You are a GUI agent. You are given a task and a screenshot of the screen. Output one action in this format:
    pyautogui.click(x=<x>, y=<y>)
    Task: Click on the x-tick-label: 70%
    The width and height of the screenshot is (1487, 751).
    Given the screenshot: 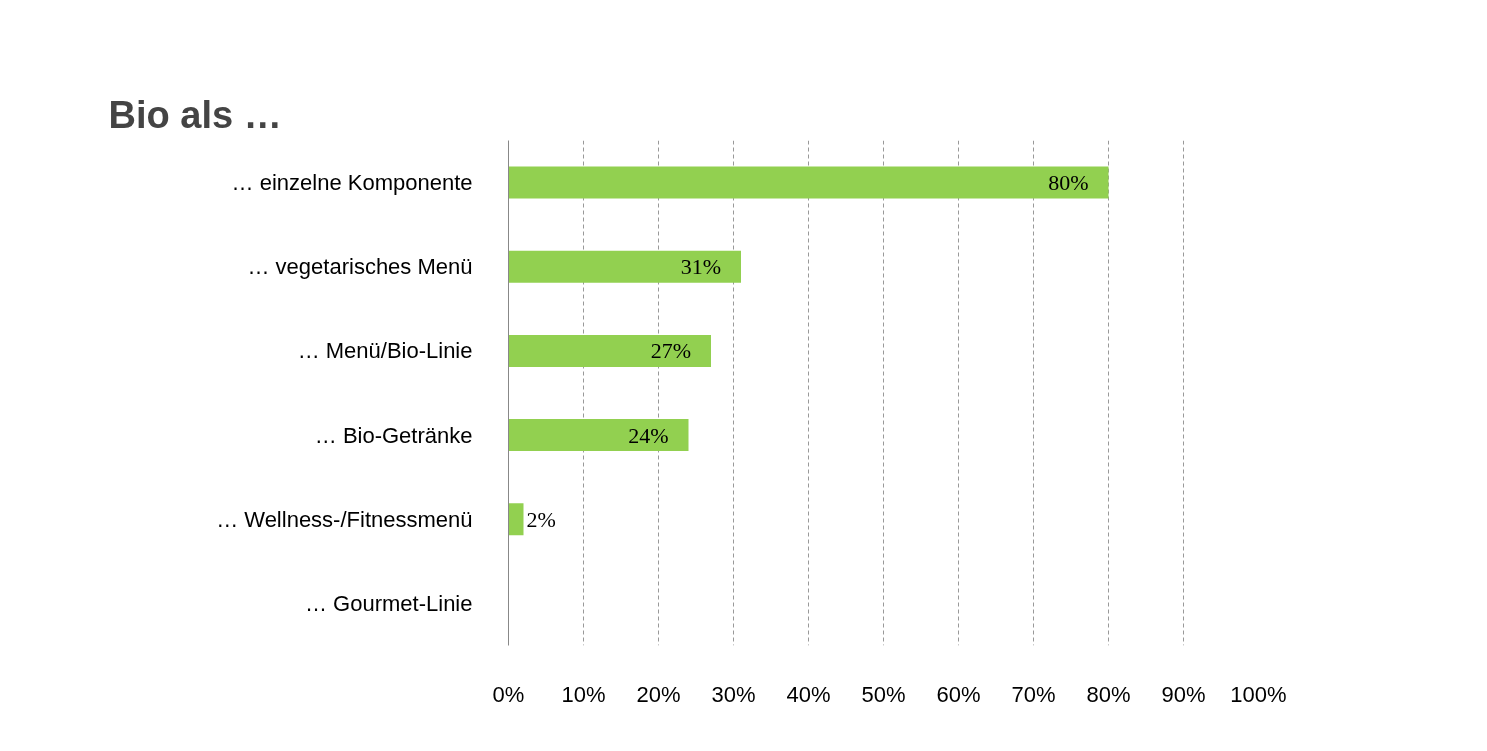 What is the action you would take?
    pyautogui.click(x=1033, y=694)
    